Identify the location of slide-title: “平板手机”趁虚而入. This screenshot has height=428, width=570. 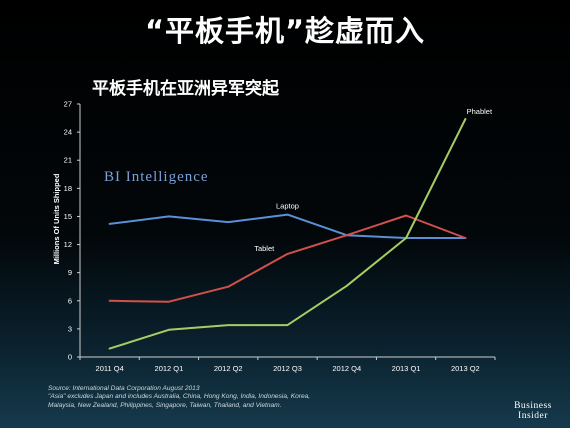
(285, 31).